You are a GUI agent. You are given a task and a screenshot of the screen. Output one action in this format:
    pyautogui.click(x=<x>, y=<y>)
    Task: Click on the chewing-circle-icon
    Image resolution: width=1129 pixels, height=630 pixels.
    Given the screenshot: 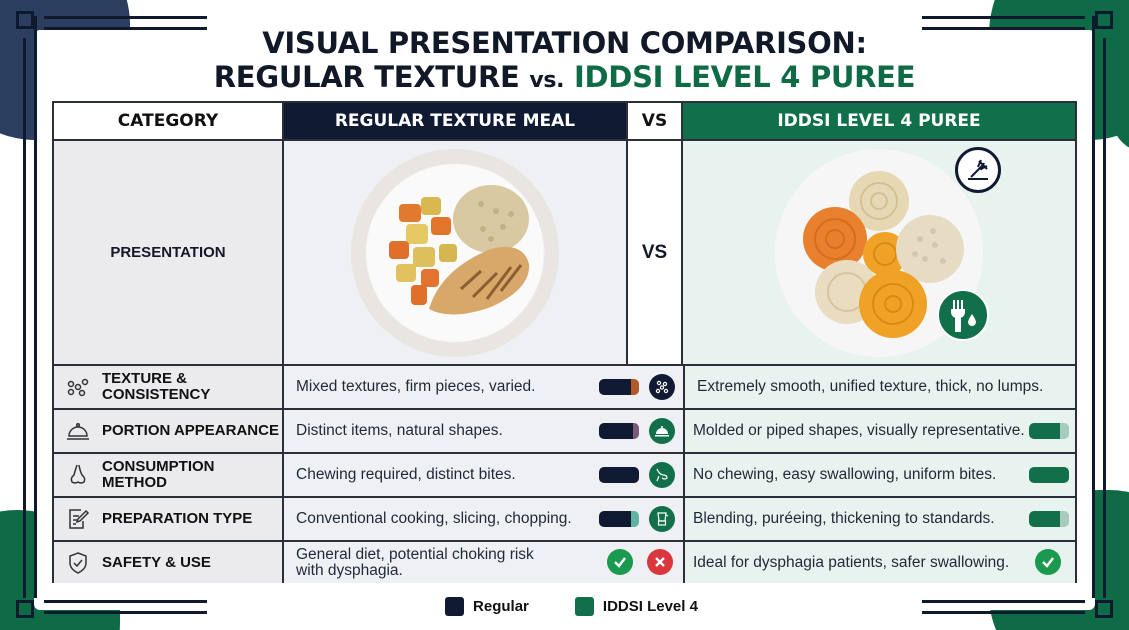 What is the action you would take?
    pyautogui.click(x=662, y=475)
    